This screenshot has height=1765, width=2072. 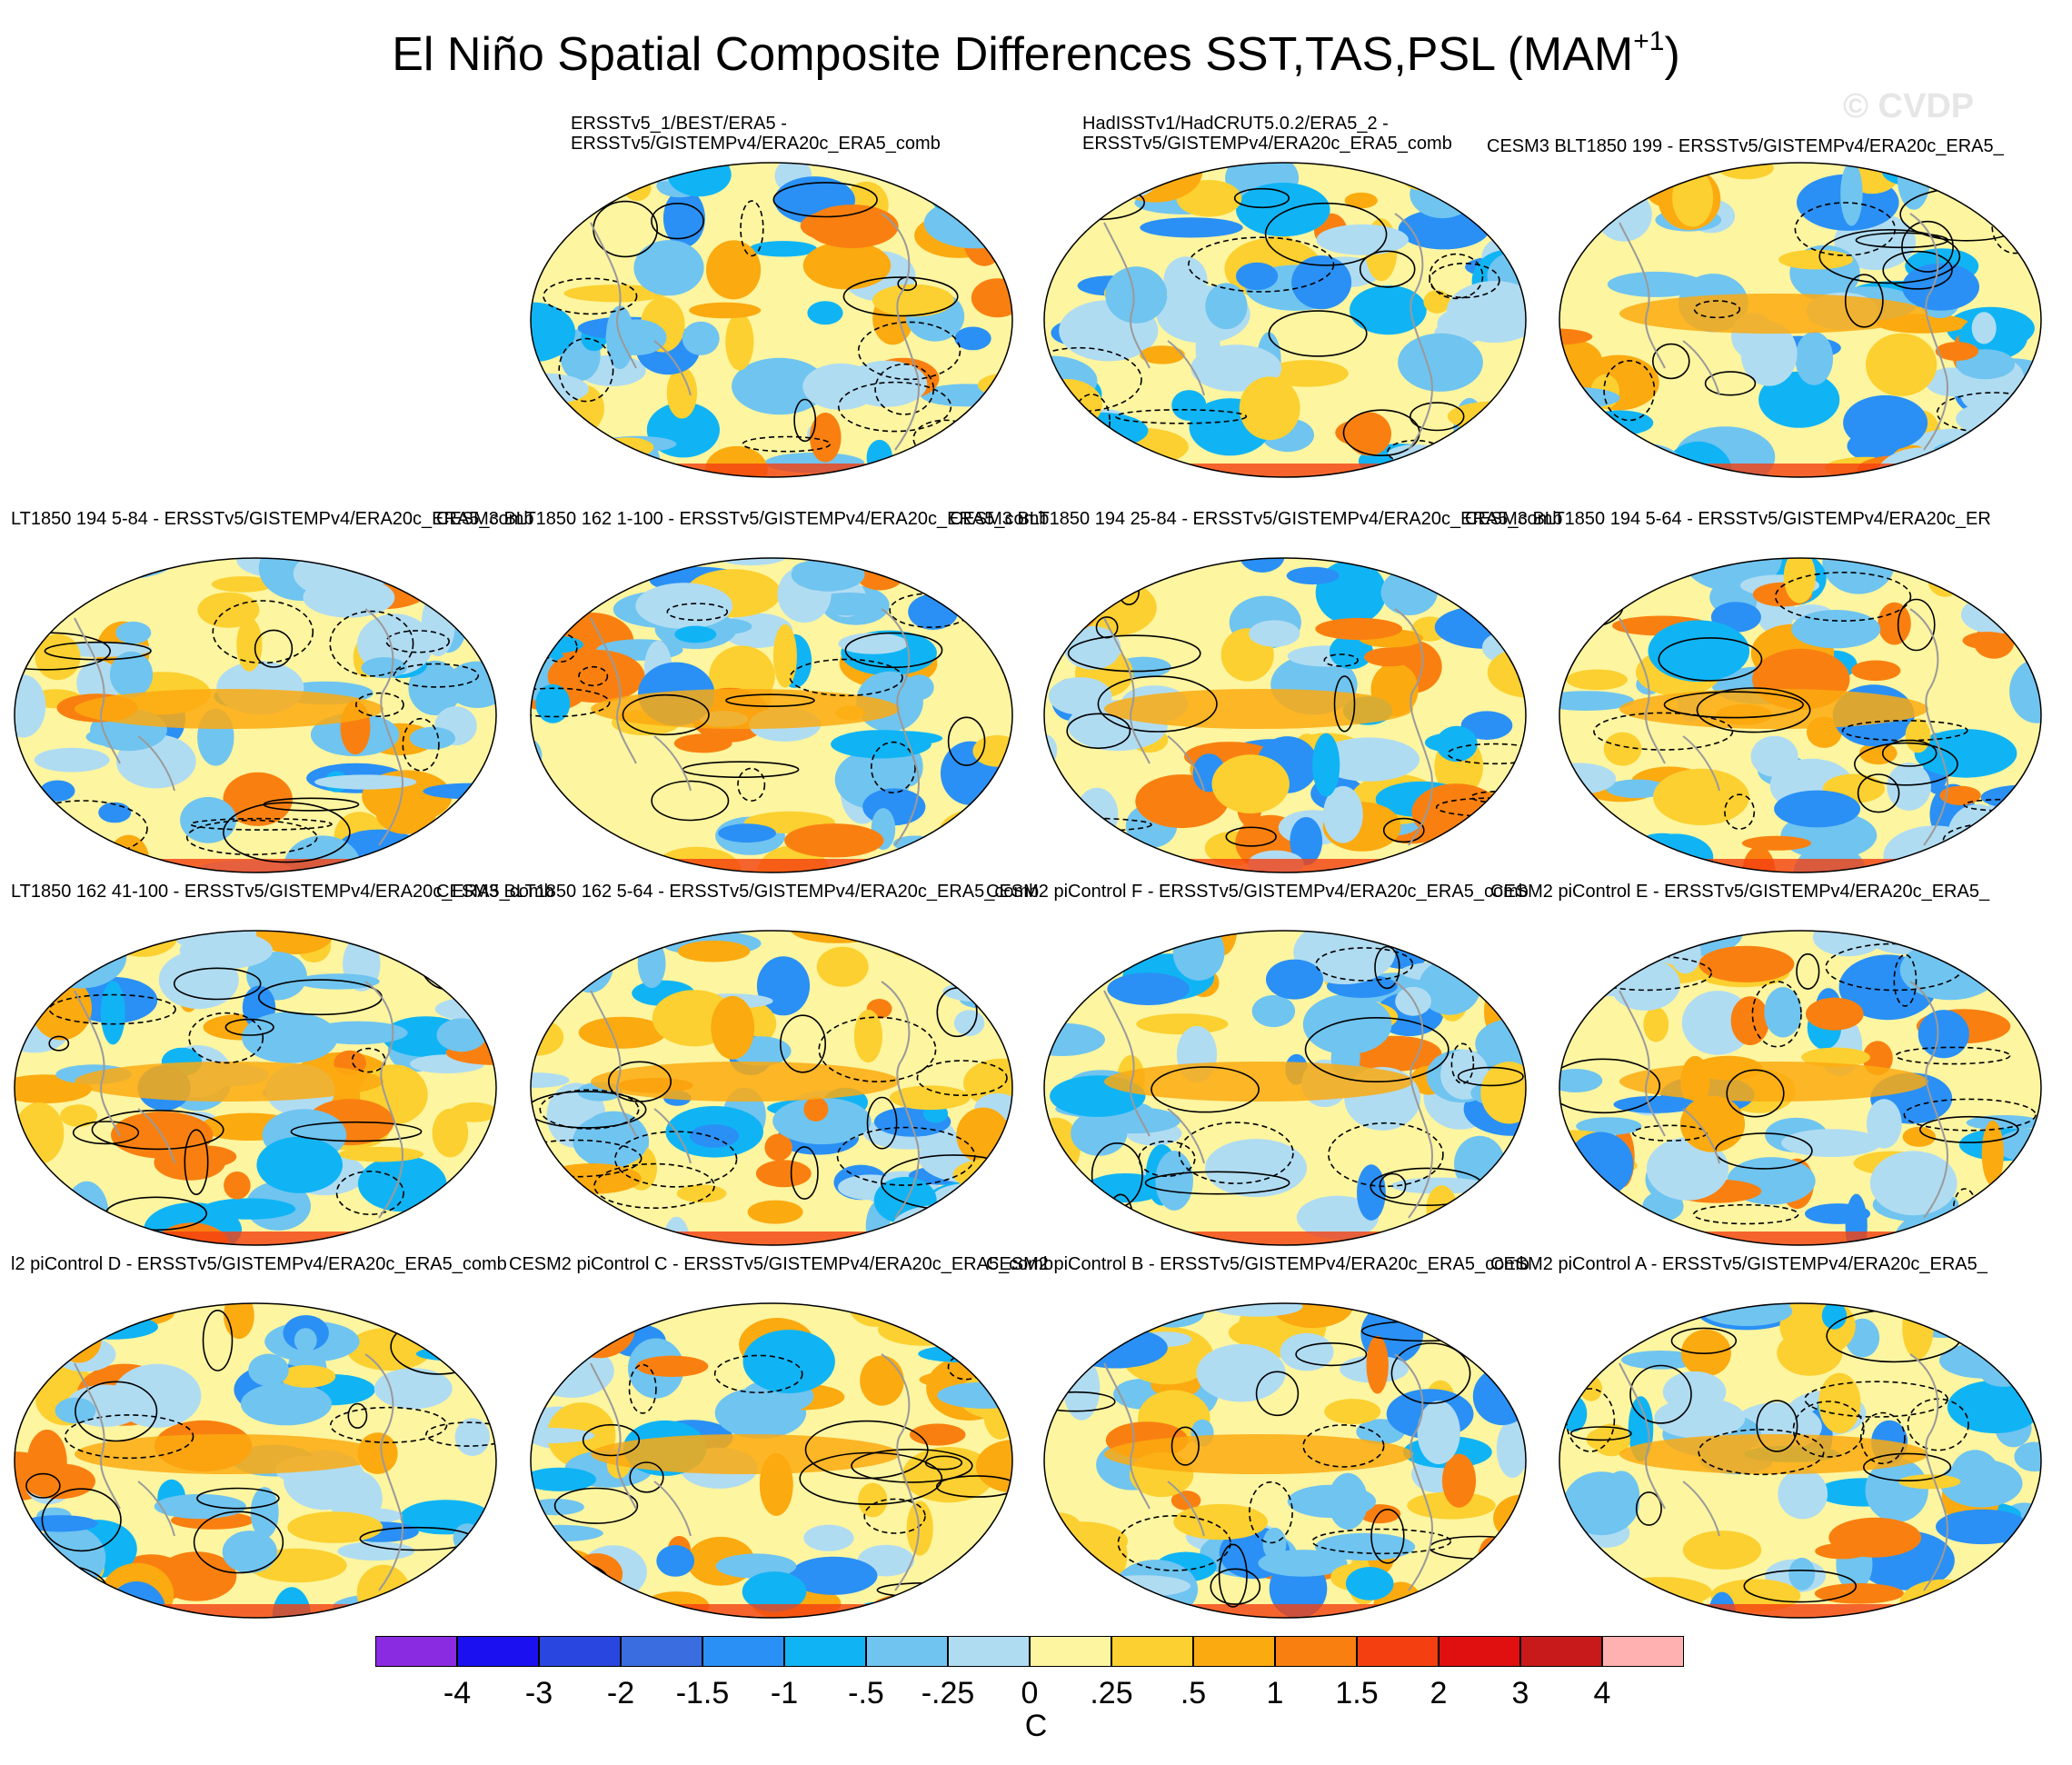 I want to click on colorbar-tick-label: -2, so click(x=620, y=1693).